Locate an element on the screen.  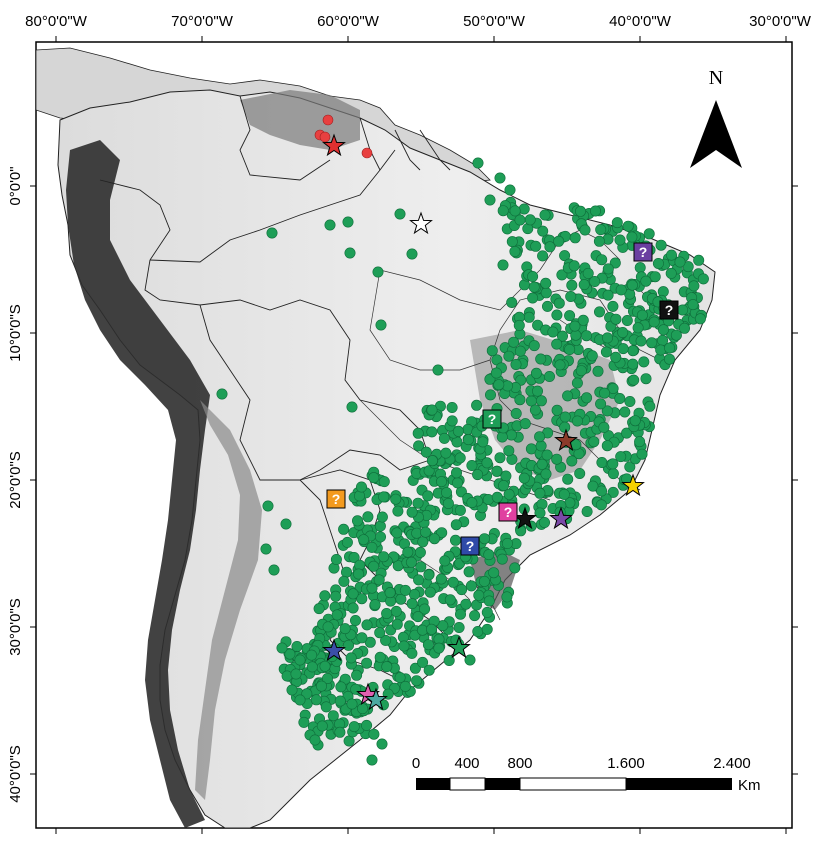
scale-unit: Km is located at coordinates (749, 785).